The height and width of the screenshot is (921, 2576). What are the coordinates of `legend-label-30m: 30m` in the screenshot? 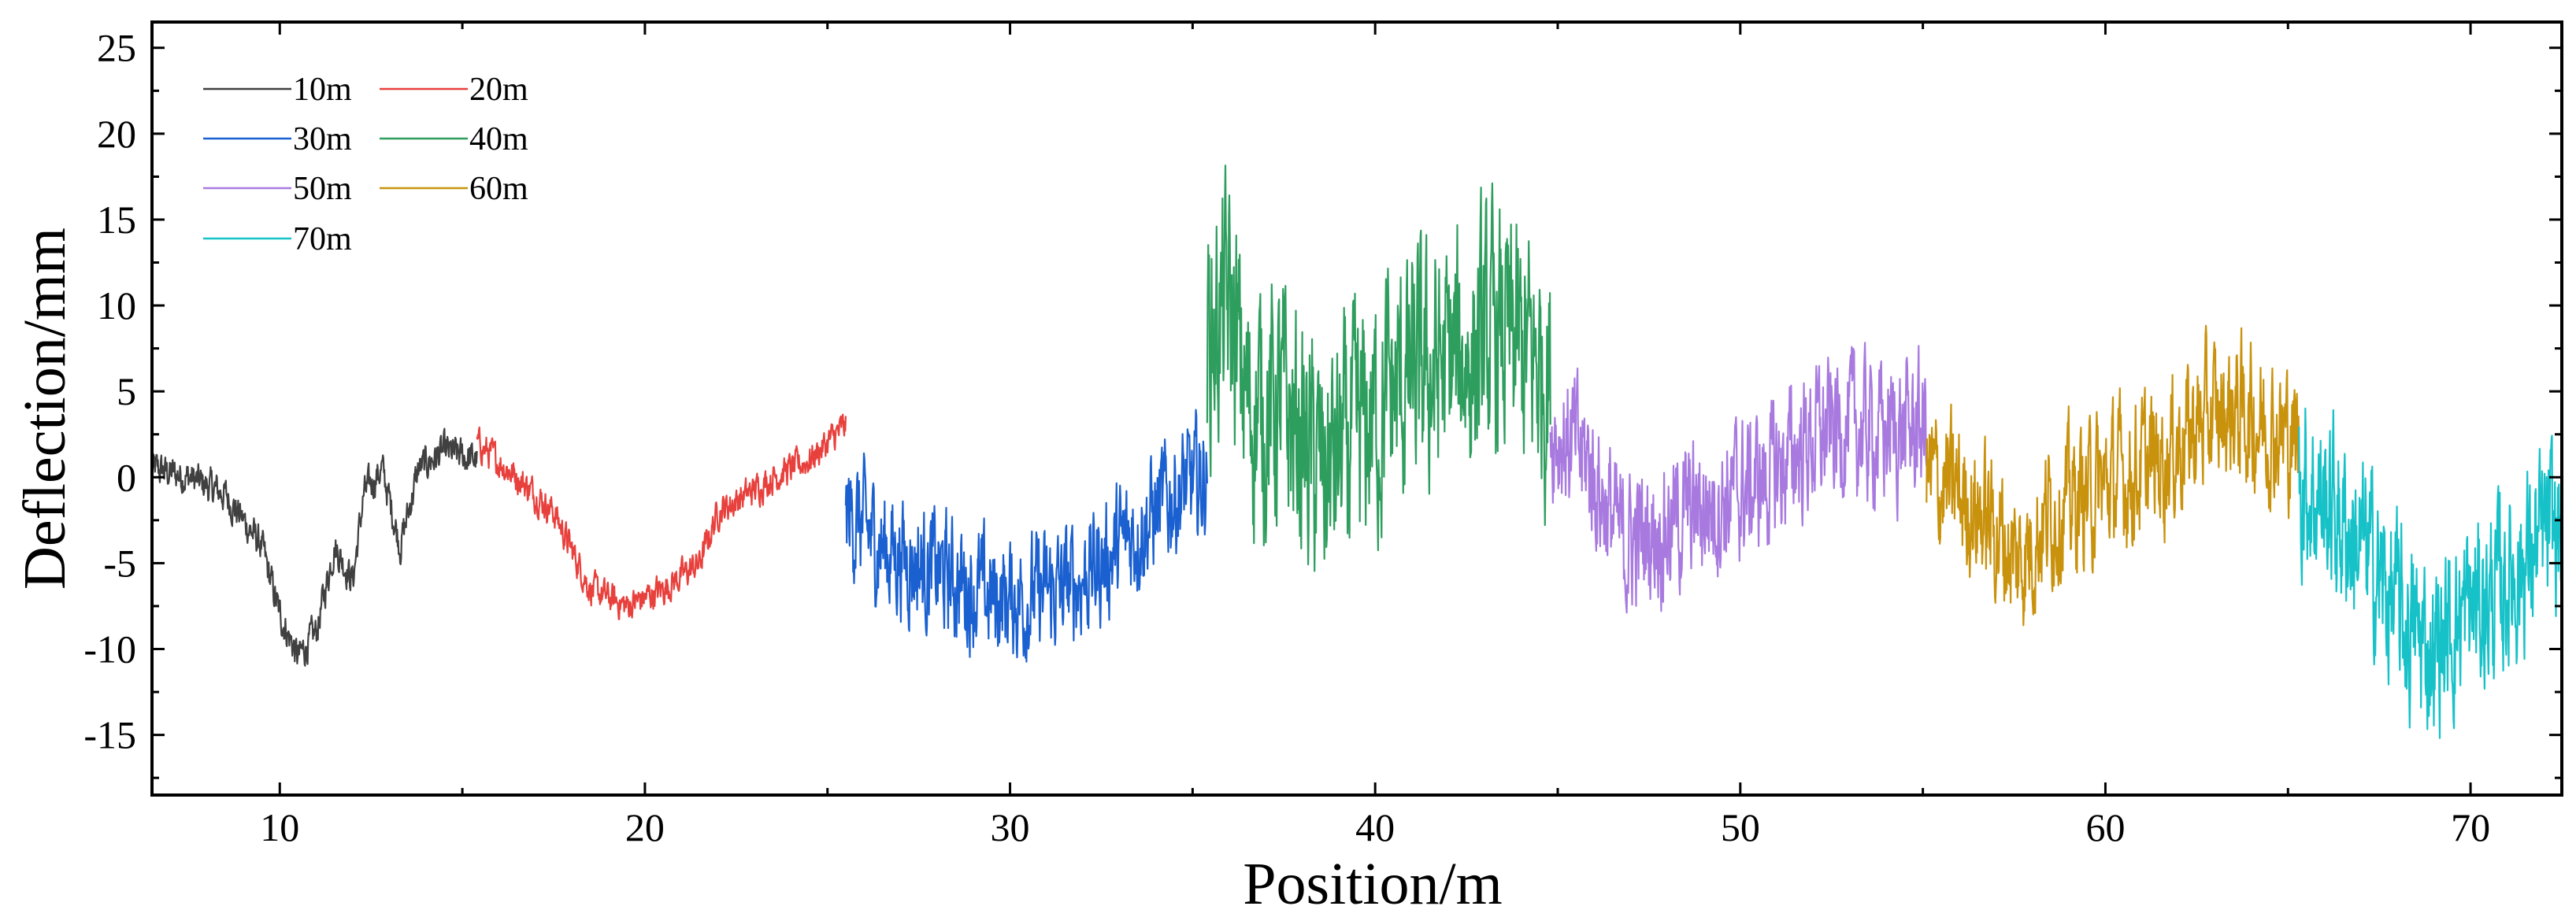 It's located at (322, 139).